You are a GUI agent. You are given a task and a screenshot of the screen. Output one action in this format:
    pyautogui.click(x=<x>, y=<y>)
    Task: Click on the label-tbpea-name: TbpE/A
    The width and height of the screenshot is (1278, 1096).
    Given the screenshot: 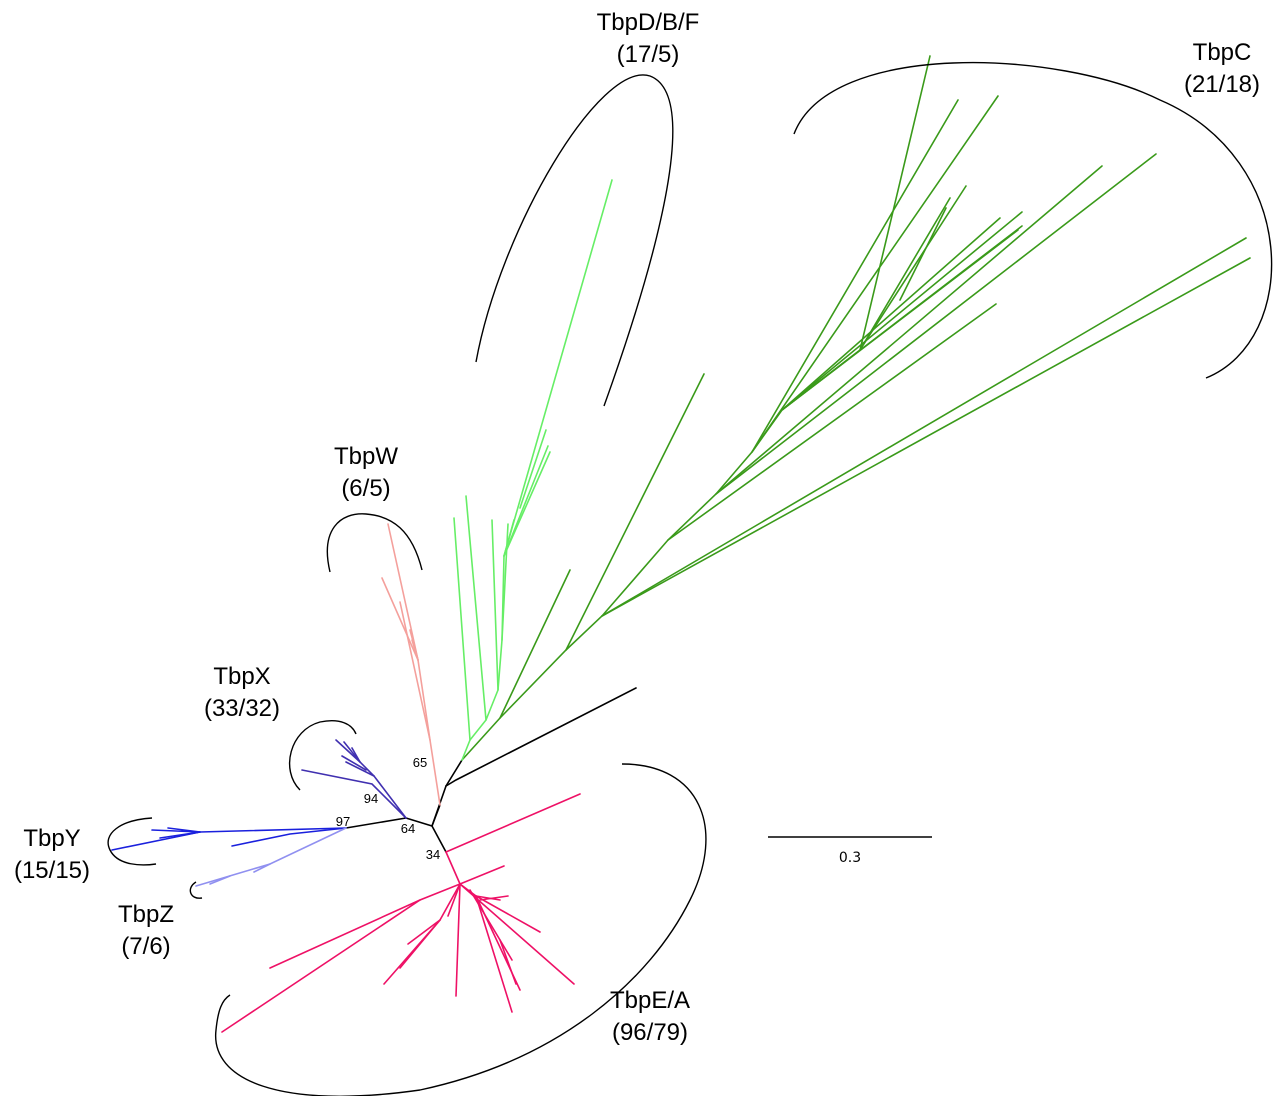 What is the action you would take?
    pyautogui.click(x=650, y=1000)
    